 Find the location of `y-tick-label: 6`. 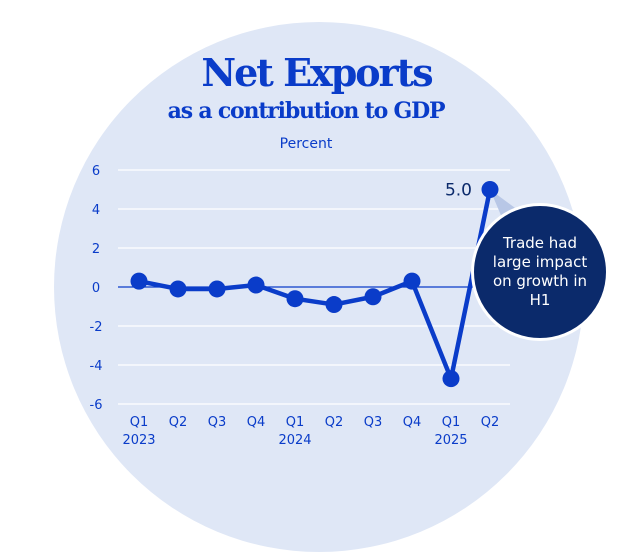

y-tick-label: 6 is located at coordinates (96, 171).